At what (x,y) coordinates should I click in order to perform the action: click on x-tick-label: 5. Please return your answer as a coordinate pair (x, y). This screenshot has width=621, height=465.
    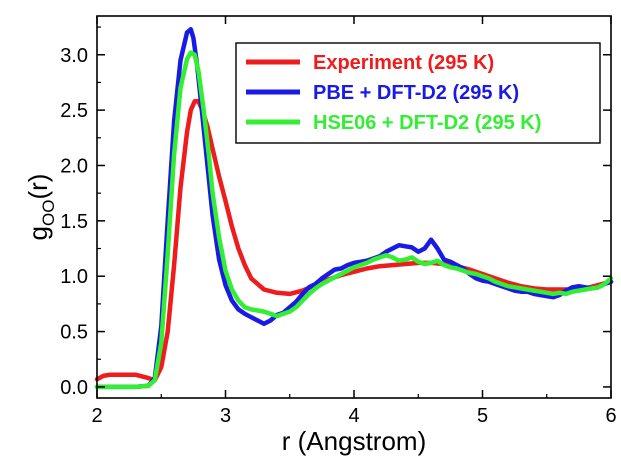
    Looking at the image, I should click on (482, 416).